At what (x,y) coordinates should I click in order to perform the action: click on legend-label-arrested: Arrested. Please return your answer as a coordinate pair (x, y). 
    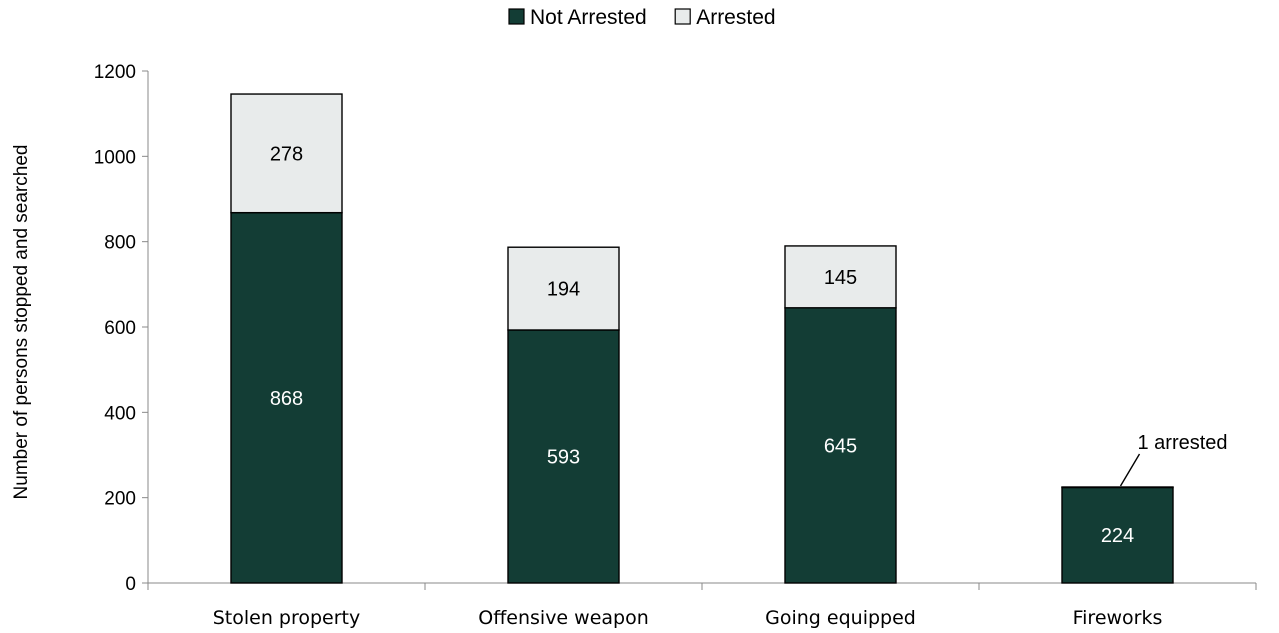
    Looking at the image, I should click on (735, 17).